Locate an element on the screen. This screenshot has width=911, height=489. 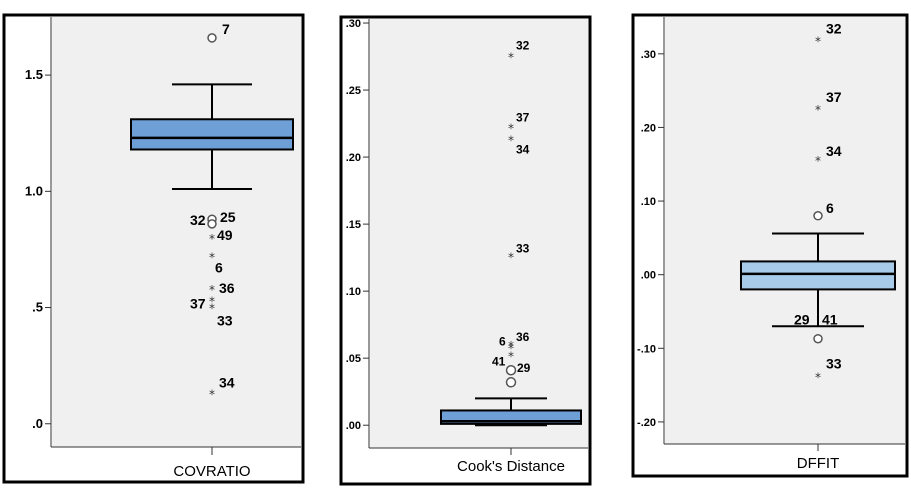
outlier-label: 49 is located at coordinates (225, 235).